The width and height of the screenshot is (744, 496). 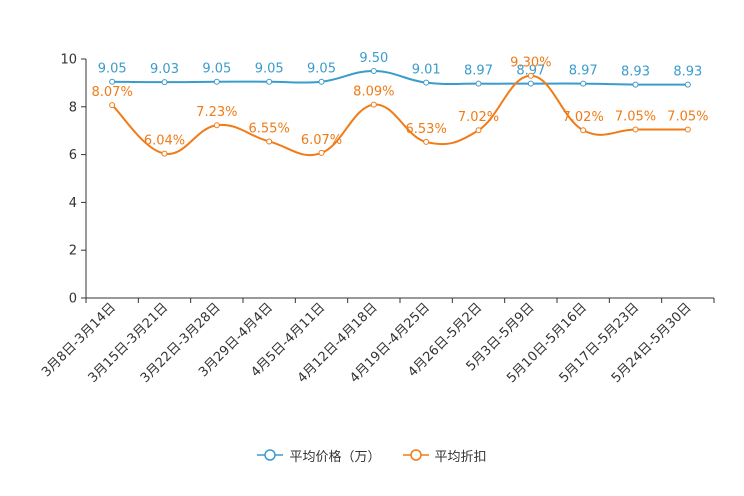 What do you see at coordinates (583, 117) in the screenshot?
I see `series-1-label-9: 7.02%` at bounding box center [583, 117].